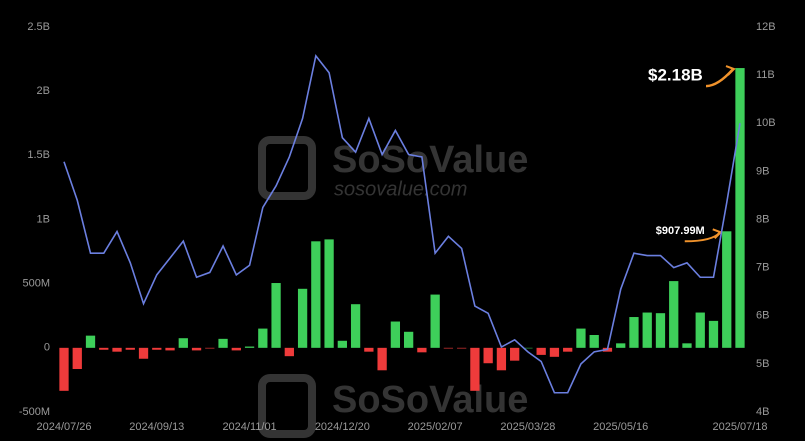  Describe the element at coordinates (762, 412) in the screenshot. I see `y2-tick-label: 4B` at that location.